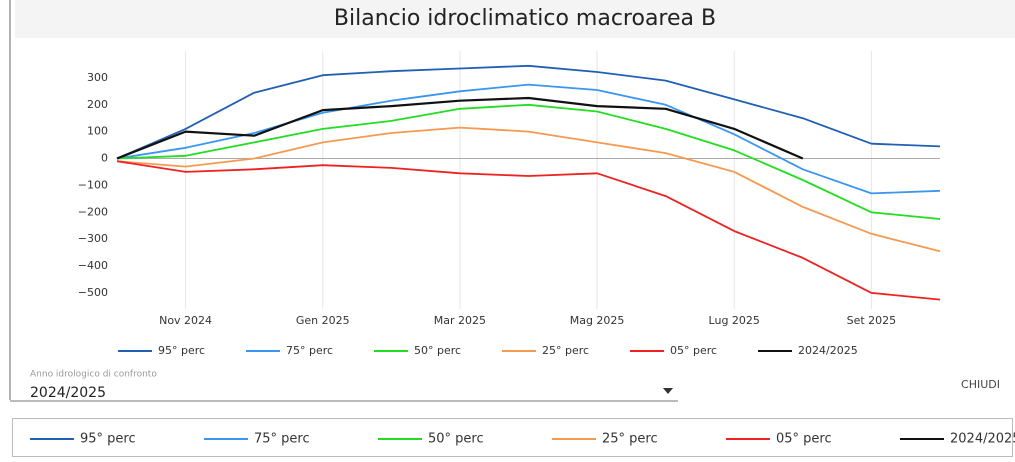 The height and width of the screenshot is (462, 1015). Describe the element at coordinates (97, 131) in the screenshot. I see `y-tick-label: 100` at that location.